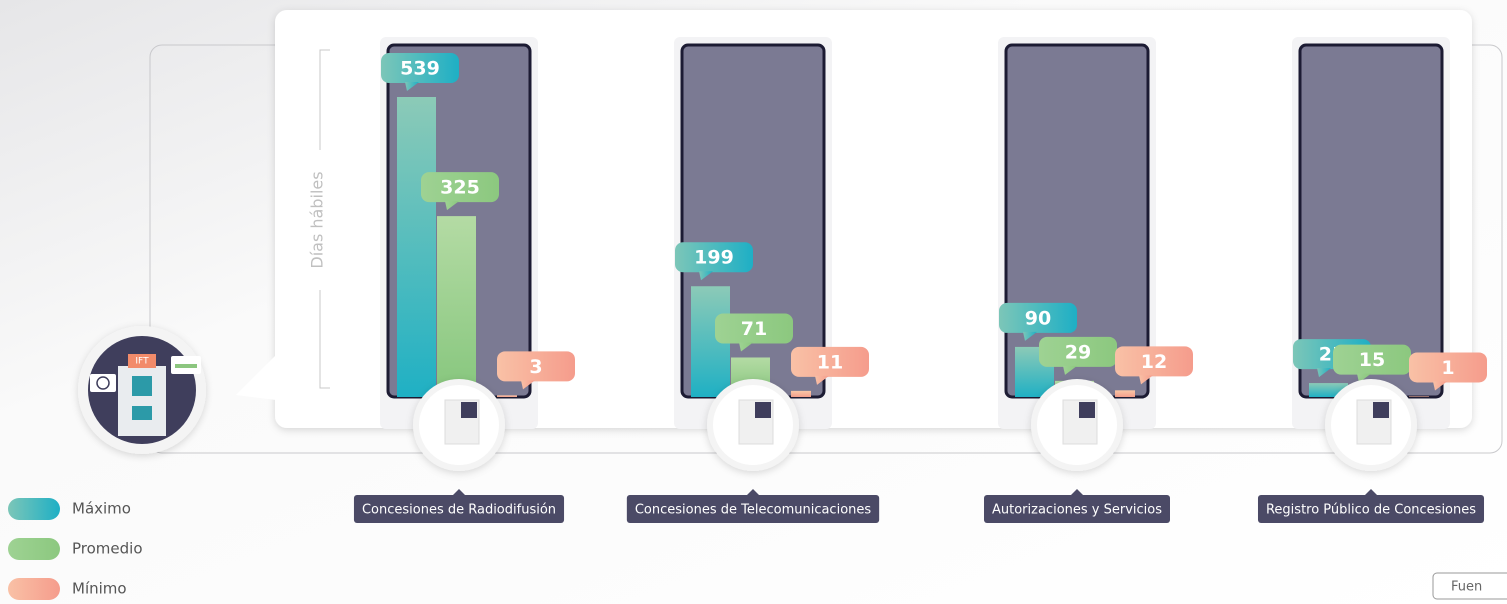 Image resolution: width=1507 pixels, height=604 pixels. I want to click on value-label: 539, so click(420, 69).